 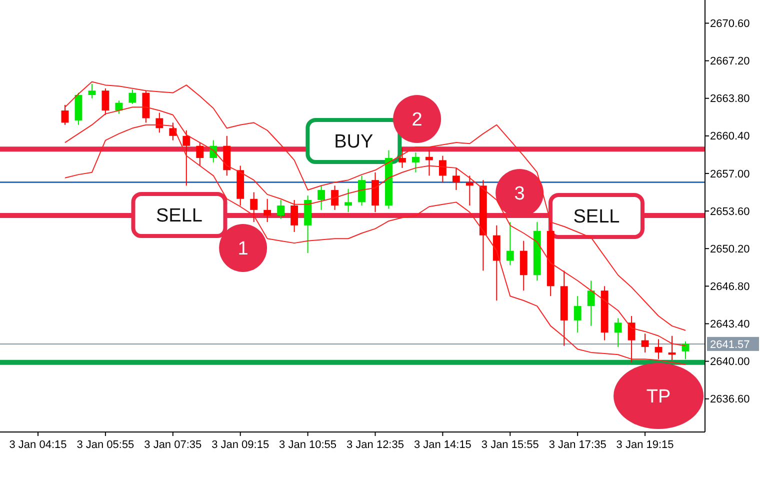 What do you see at coordinates (354, 142) in the screenshot?
I see `annotation: BUY` at bounding box center [354, 142].